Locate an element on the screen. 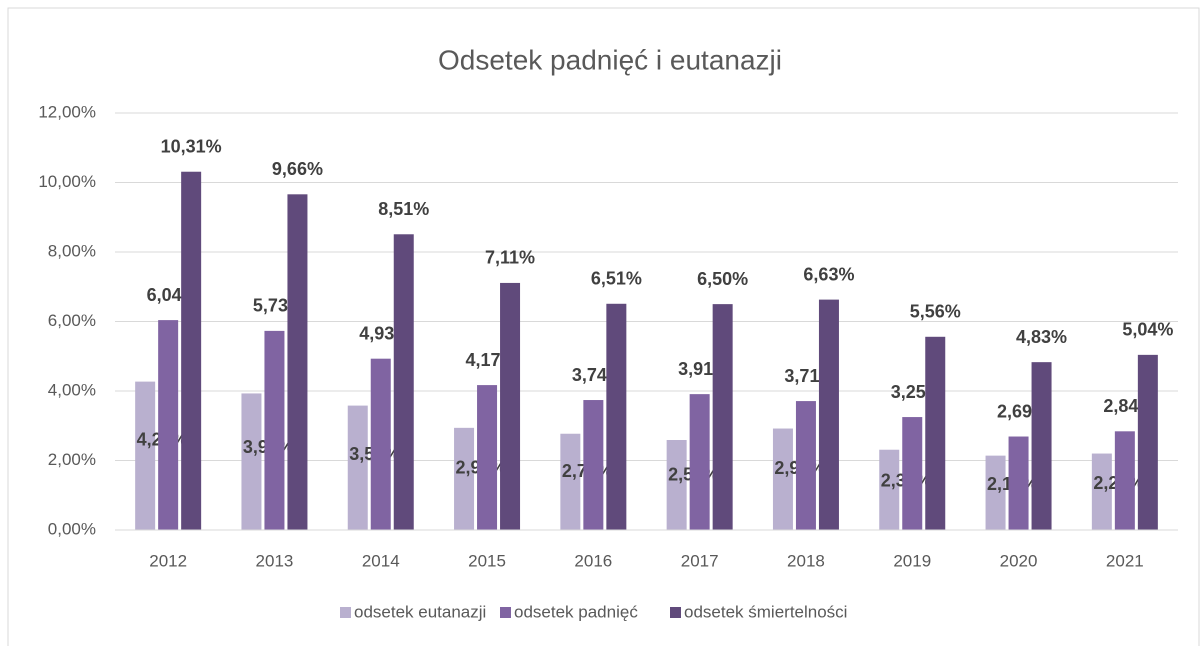 This screenshot has height=646, width=1200. x-tick-label: 2016 is located at coordinates (593, 560).